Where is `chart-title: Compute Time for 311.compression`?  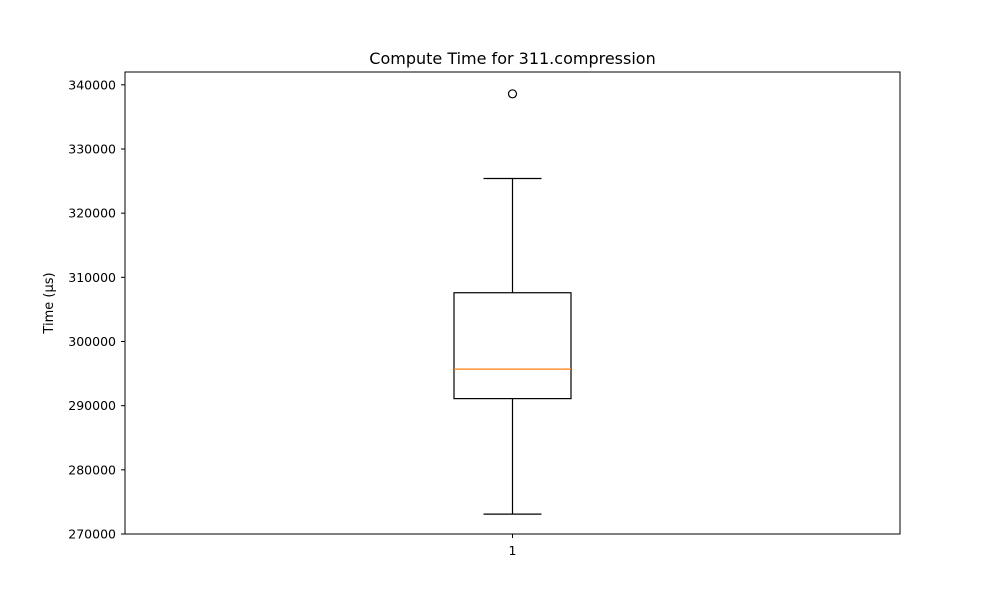
chart-title: Compute Time for 311.compression is located at coordinates (512, 58).